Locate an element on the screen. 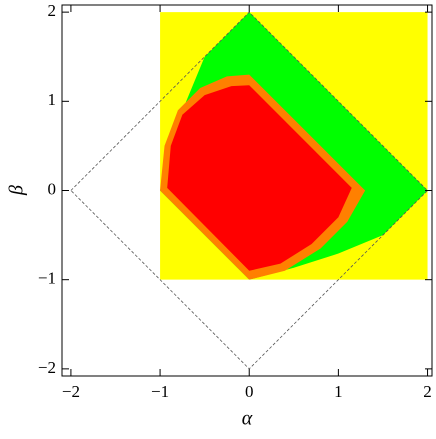  x-tick-label: 0 is located at coordinates (249, 391).